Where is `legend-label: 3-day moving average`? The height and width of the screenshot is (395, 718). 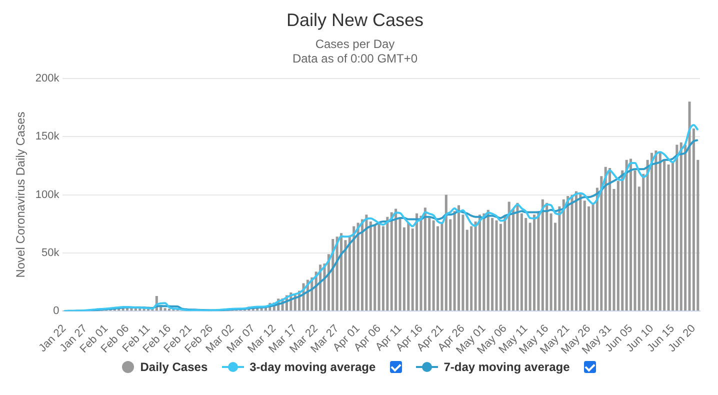
legend-label: 3-day moving average is located at coordinates (313, 367).